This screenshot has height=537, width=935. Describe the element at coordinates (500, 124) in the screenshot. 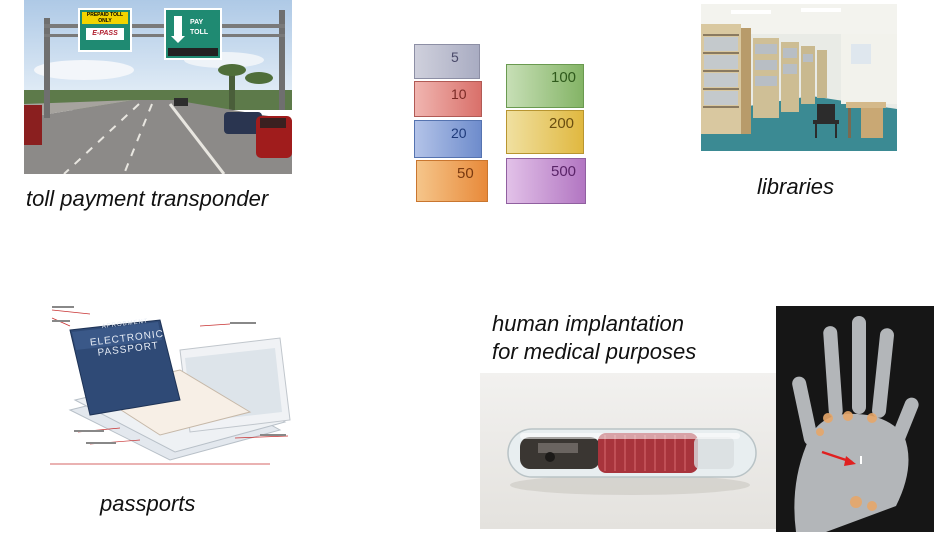

I see `euro-banknotes-image: 5 10 20 50 100 200 500` at that location.